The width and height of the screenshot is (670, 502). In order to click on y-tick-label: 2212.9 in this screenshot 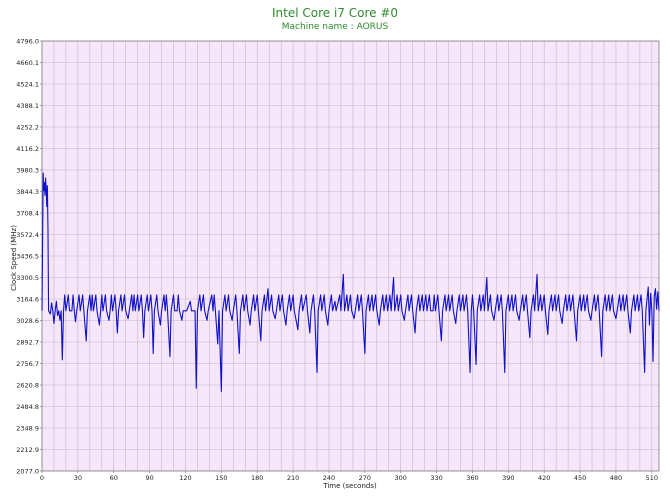, I will do `click(27, 450)`.